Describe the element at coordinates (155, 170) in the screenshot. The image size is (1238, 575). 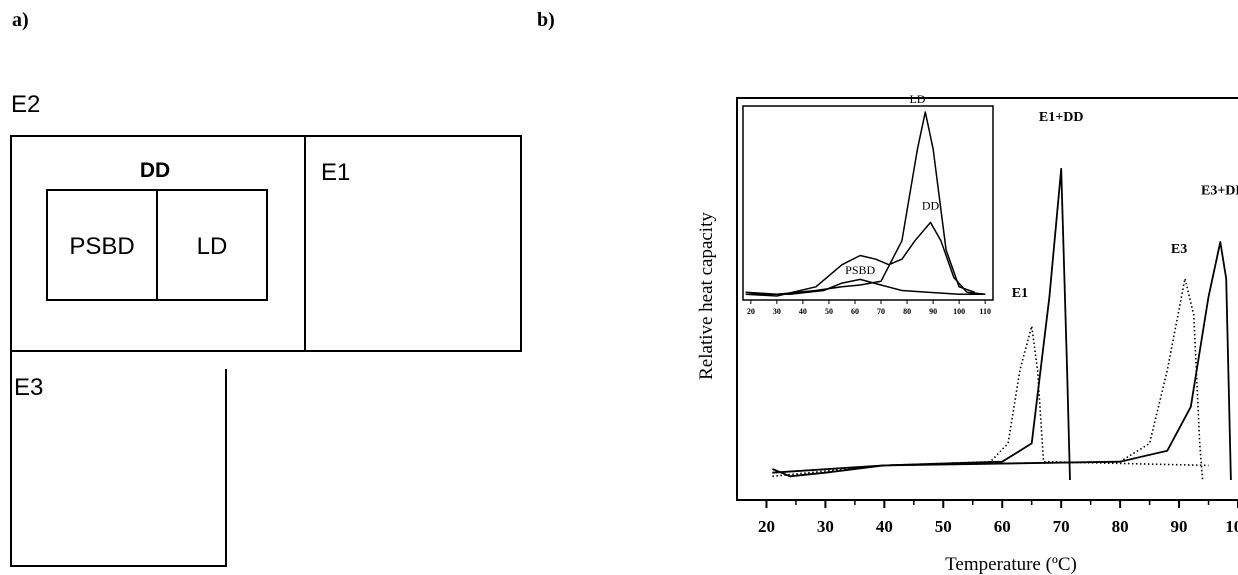
I see `dd-label: DD` at that location.